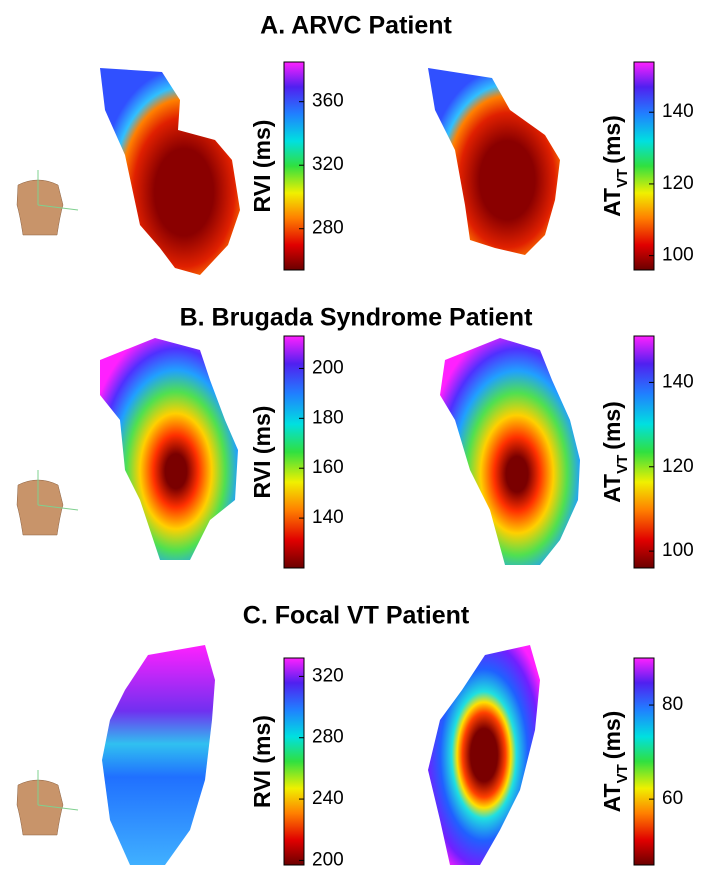 Image resolution: width=711 pixels, height=879 pixels. What do you see at coordinates (328, 101) in the screenshot?
I see `colorbar-tick-label: 360` at bounding box center [328, 101].